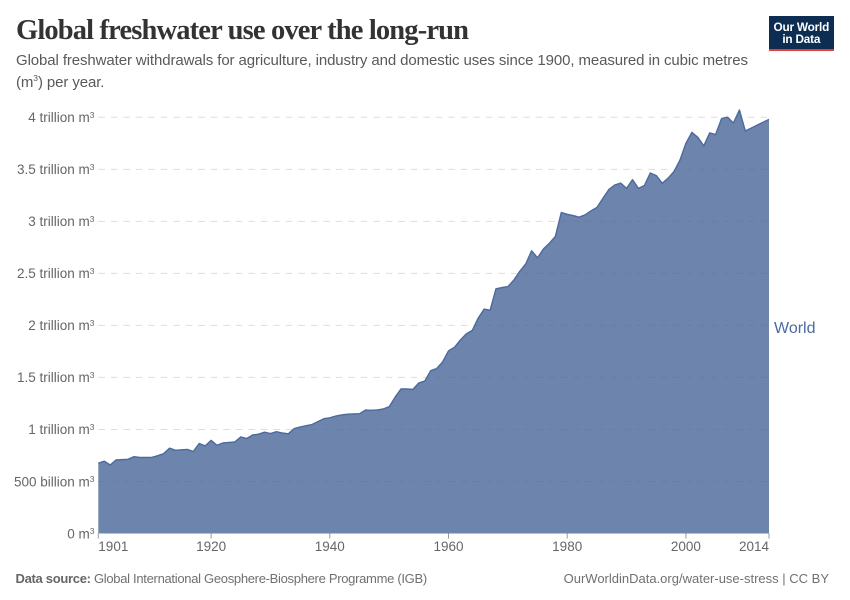 The image size is (850, 600). I want to click on svg-text: 2.5 trillion m3, so click(56, 273).